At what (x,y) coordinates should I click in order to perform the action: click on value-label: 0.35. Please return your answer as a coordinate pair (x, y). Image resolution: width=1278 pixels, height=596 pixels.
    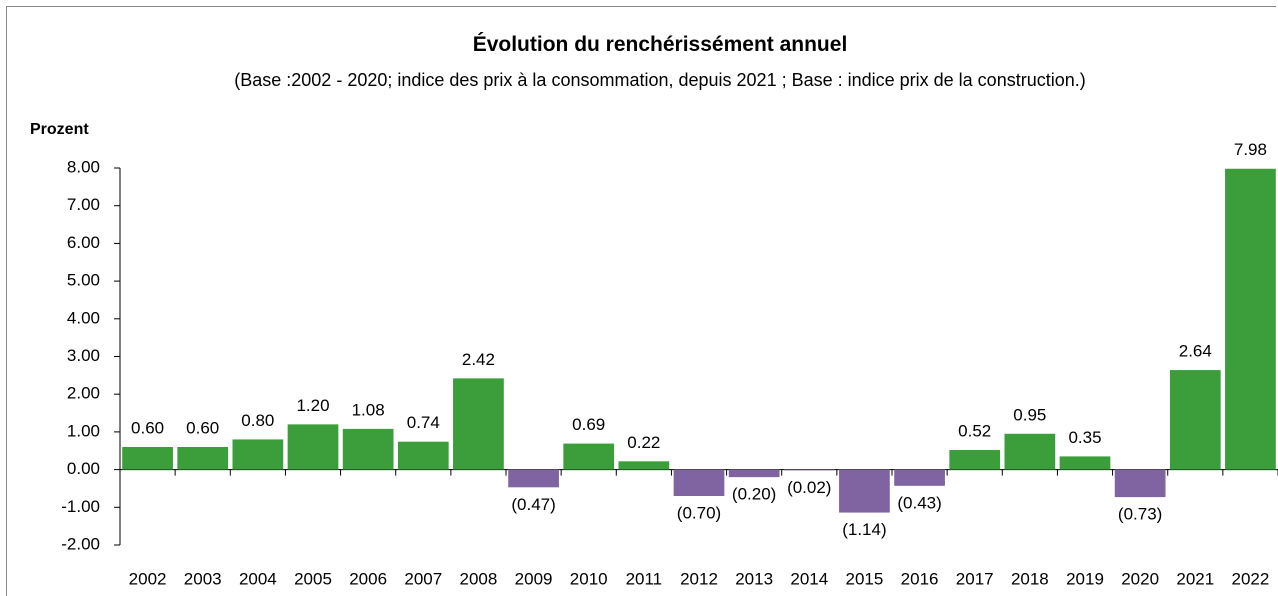
    Looking at the image, I should click on (1084, 437).